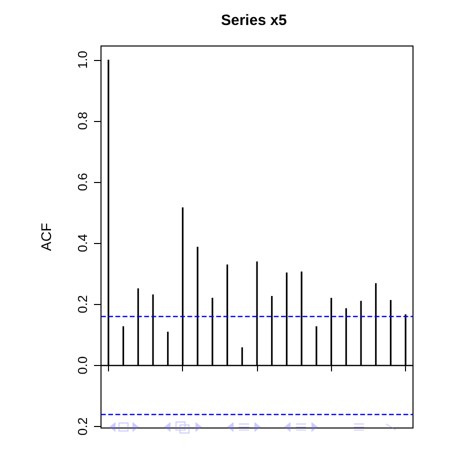 This screenshot has height=450, width=465. I want to click on y-tick-label: 0.6, so click(82, 182).